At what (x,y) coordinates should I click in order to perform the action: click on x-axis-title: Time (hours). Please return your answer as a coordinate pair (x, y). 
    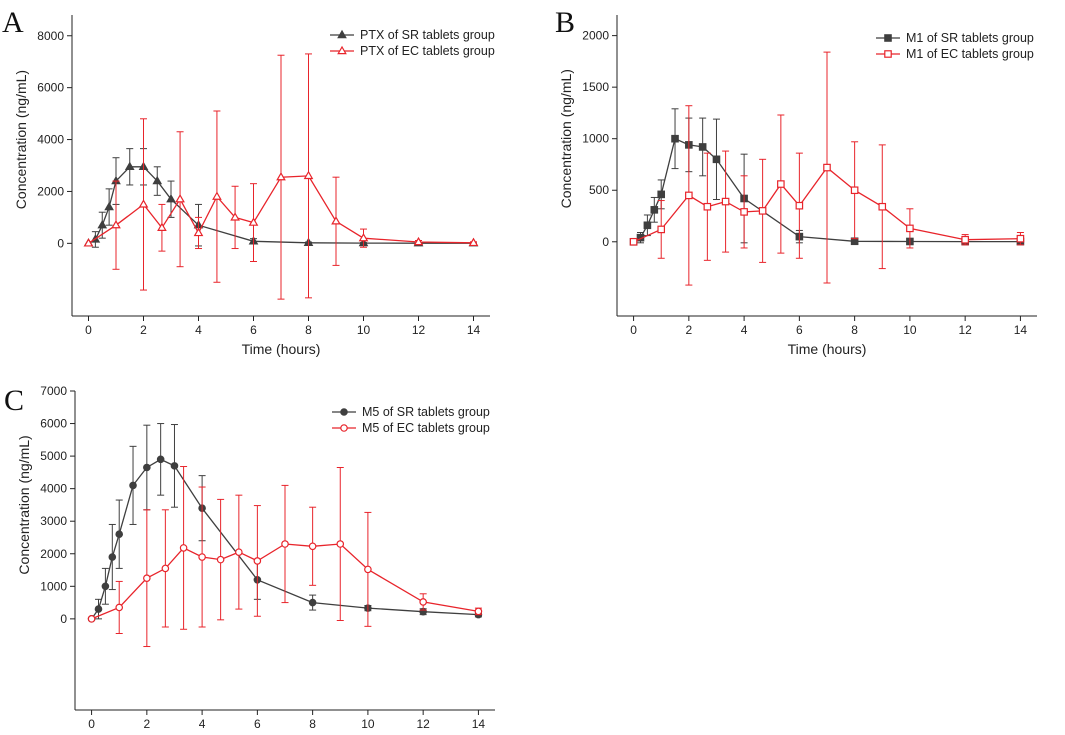
    Looking at the image, I should click on (281, 349).